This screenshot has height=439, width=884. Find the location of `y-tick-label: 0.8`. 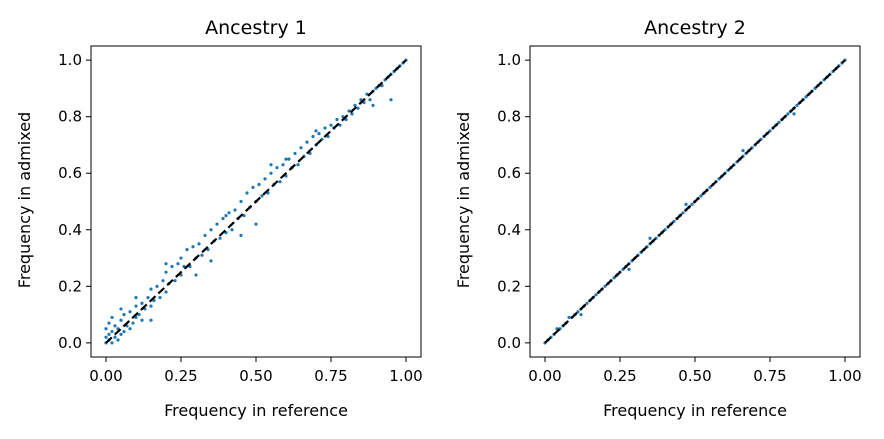

y-tick-label: 0.8 is located at coordinates (509, 117).